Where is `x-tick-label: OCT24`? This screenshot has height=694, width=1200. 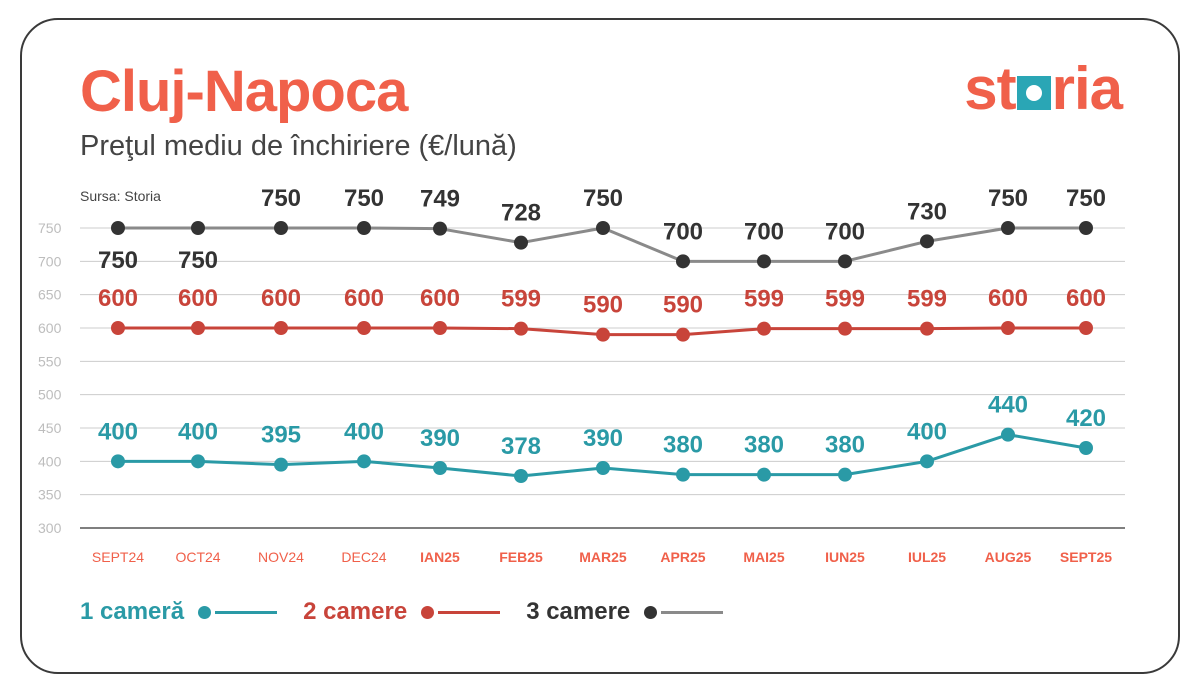
x-tick-label: OCT24 is located at coordinates (197, 557).